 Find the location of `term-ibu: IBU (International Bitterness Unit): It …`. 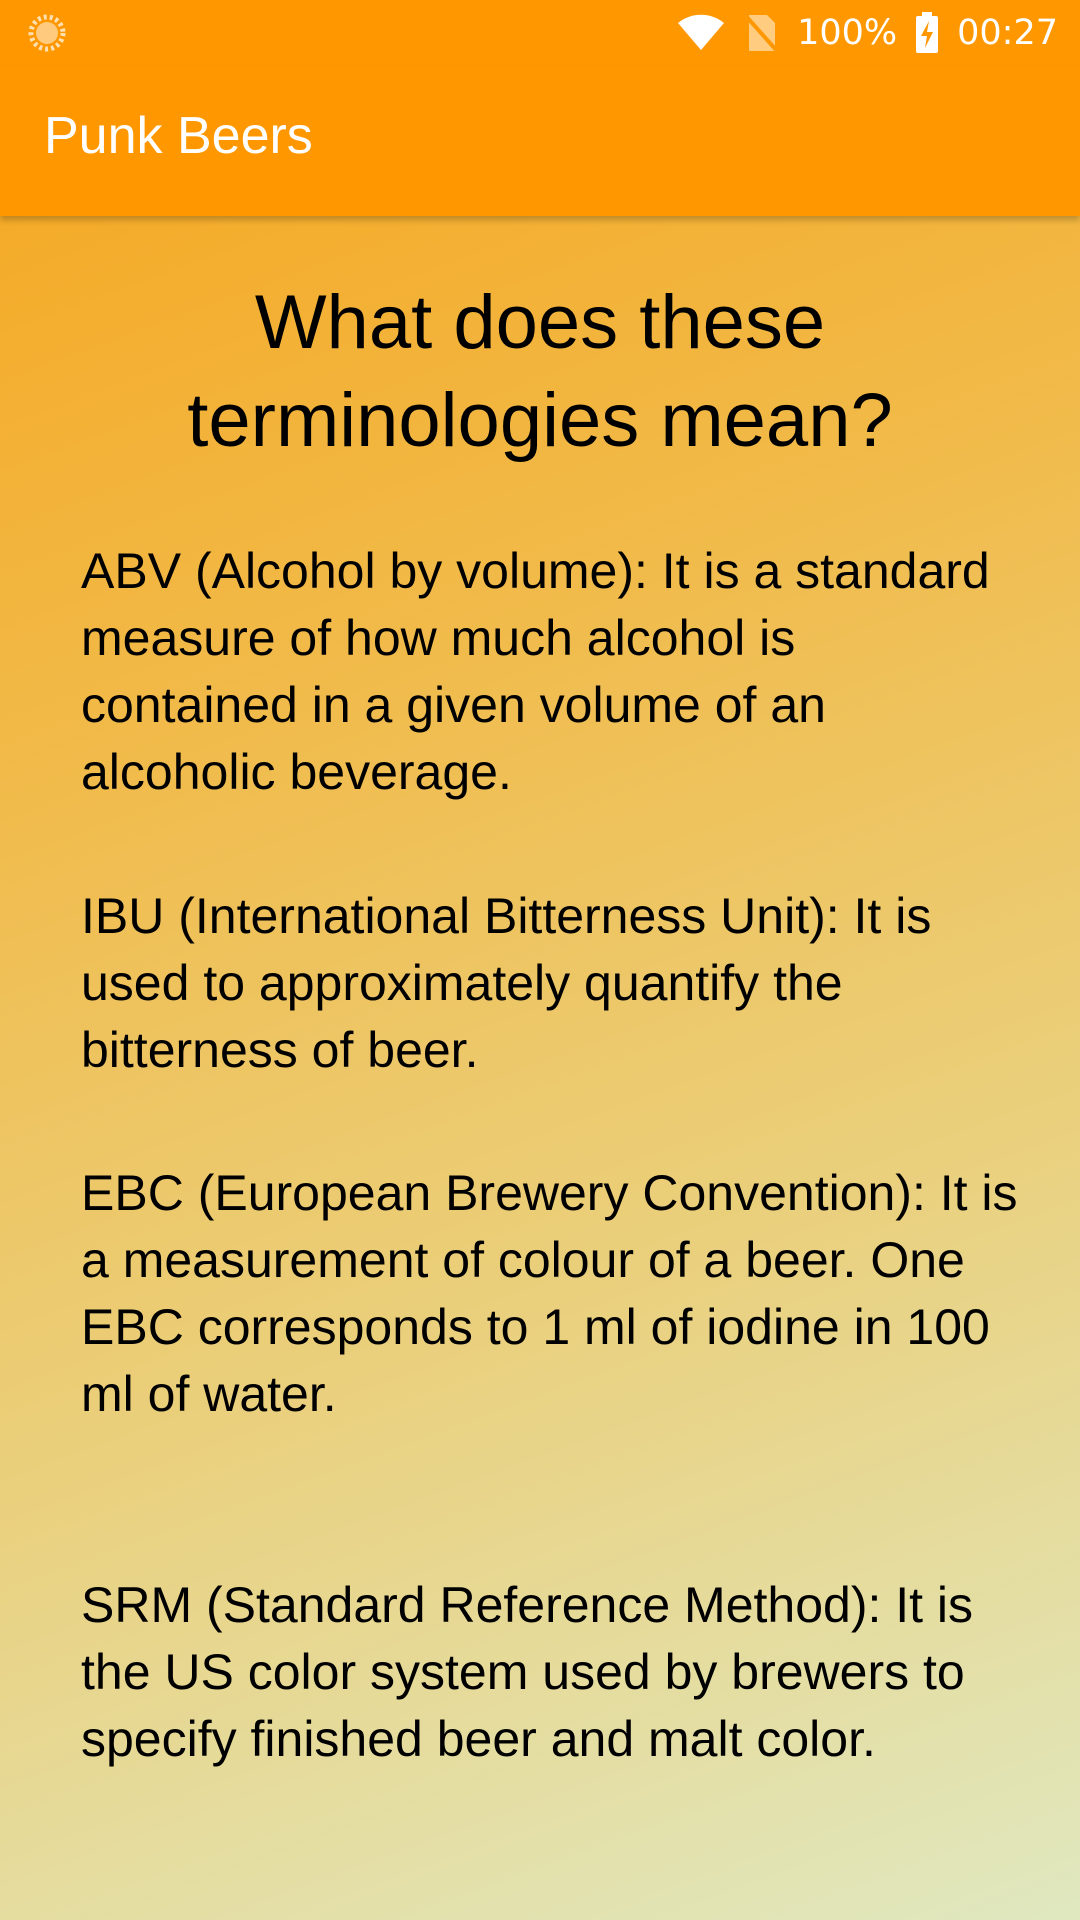

term-ibu: IBU (International Bitterness Unit): It … is located at coordinates (506, 983).